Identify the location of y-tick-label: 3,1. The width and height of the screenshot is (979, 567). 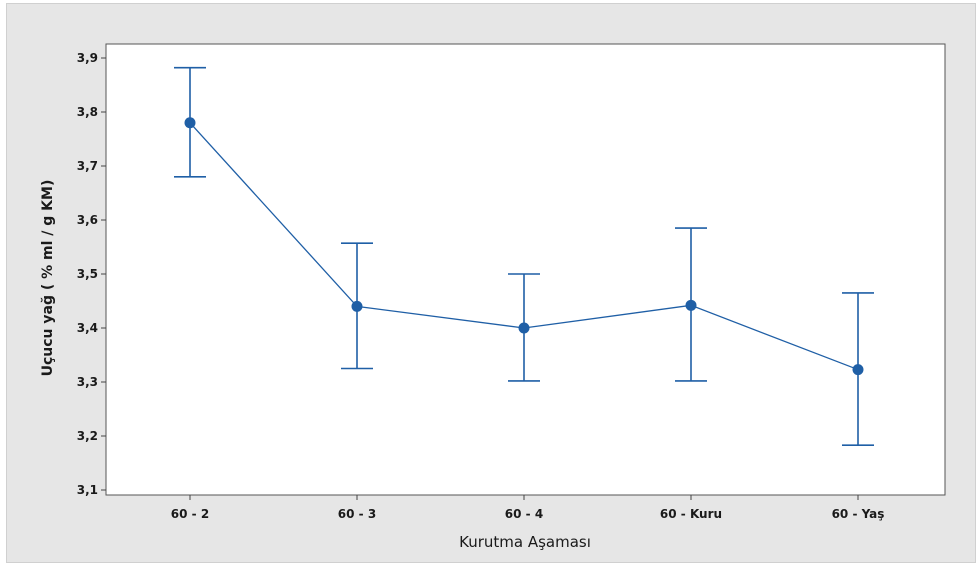
(87, 490).